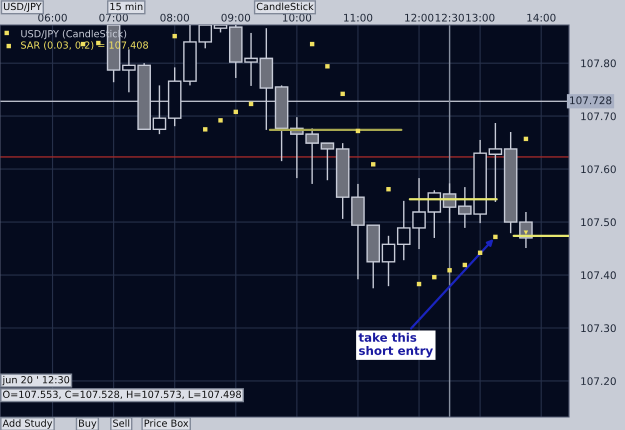 This screenshot has height=430, width=625. What do you see at coordinates (480, 18) in the screenshot?
I see `x-tick-label: 13:00` at bounding box center [480, 18].